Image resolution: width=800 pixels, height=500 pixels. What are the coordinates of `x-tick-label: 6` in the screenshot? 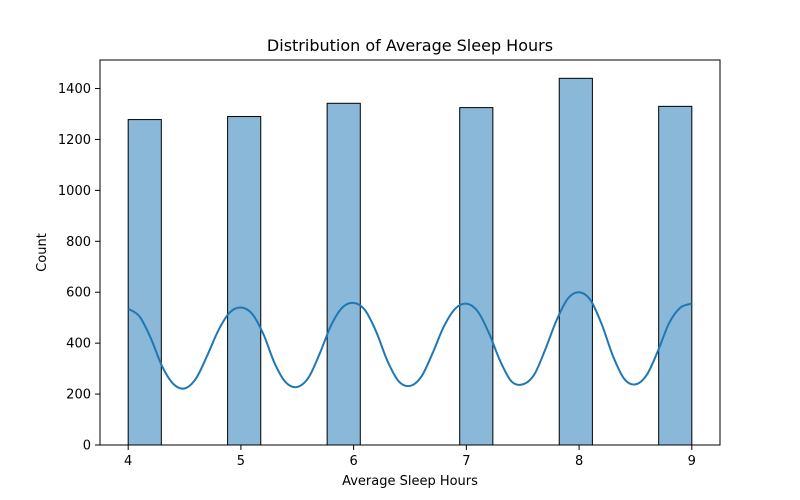 It's located at (353, 461).